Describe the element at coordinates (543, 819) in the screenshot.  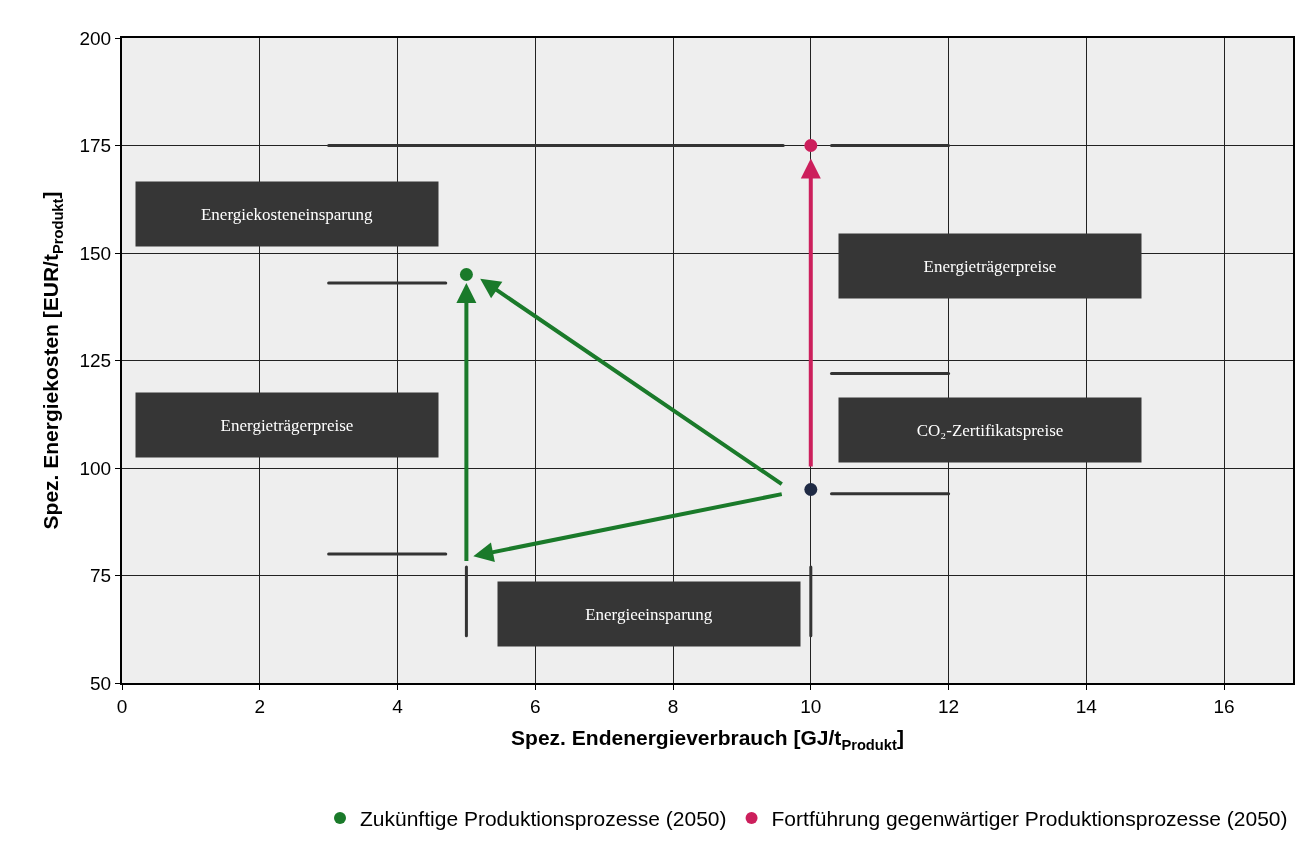
I see `legend-label: Zukünftige Produktionsprozesse (2050)` at that location.